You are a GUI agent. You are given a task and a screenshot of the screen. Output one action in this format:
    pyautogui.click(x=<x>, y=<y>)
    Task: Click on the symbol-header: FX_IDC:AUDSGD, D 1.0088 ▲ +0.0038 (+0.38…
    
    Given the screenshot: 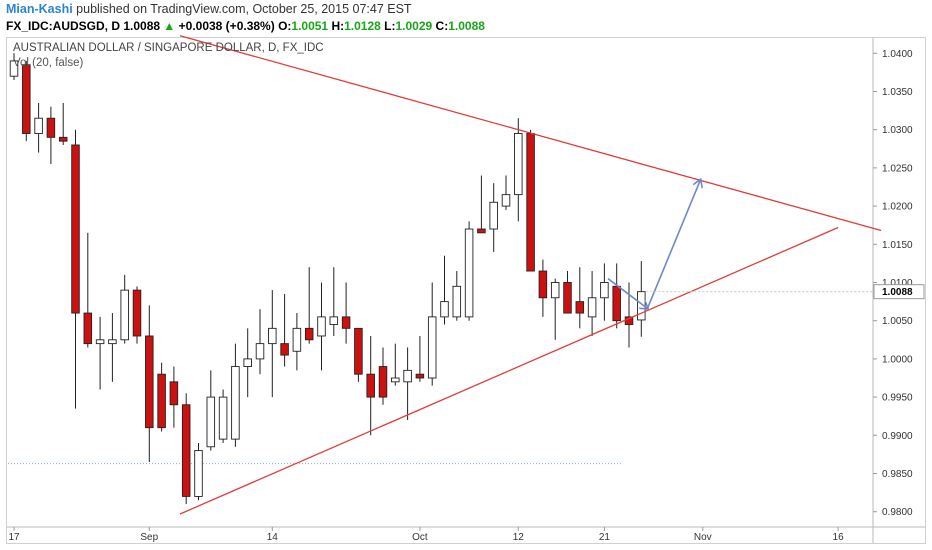 What is the action you would take?
    pyautogui.click(x=245, y=26)
    